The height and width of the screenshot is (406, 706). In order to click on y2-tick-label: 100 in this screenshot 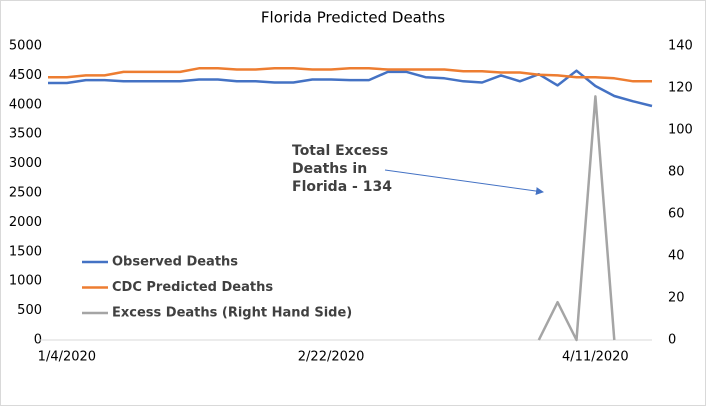, I will do `click(680, 130)`.